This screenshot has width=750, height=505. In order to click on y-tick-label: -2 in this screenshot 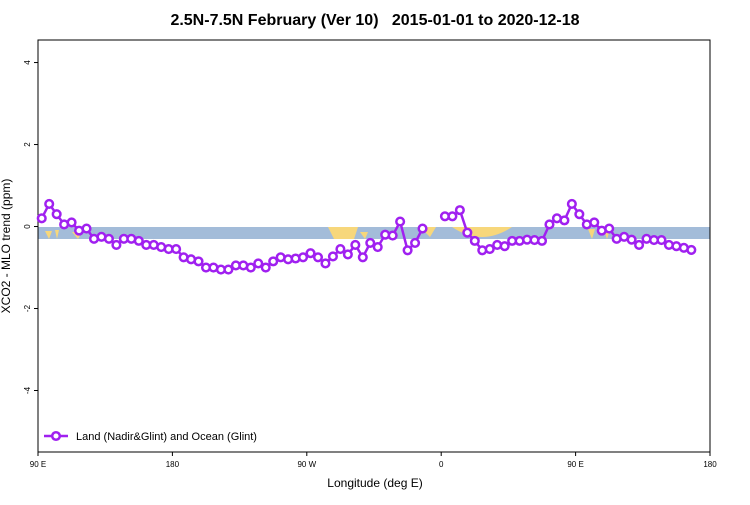, I will do `click(27, 308)`.